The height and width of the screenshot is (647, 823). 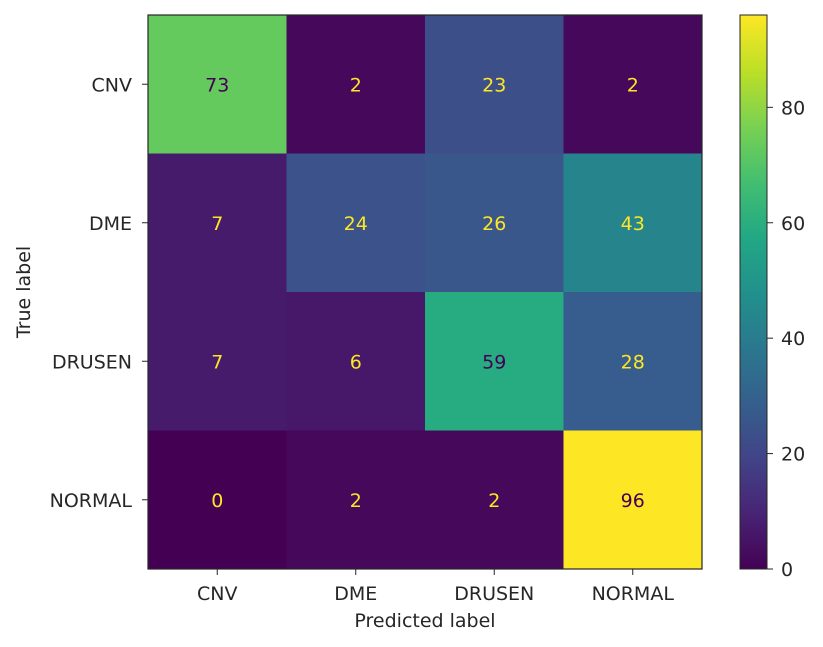 I want to click on colorbar-tick-label: 80, so click(x=793, y=108).